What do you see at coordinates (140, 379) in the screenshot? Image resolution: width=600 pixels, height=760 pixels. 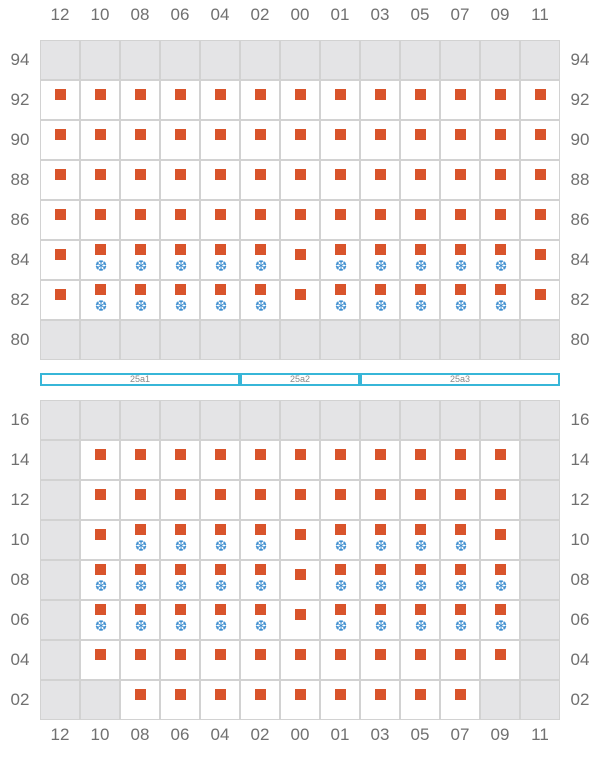 I see `segment-bar: 25a1` at bounding box center [140, 379].